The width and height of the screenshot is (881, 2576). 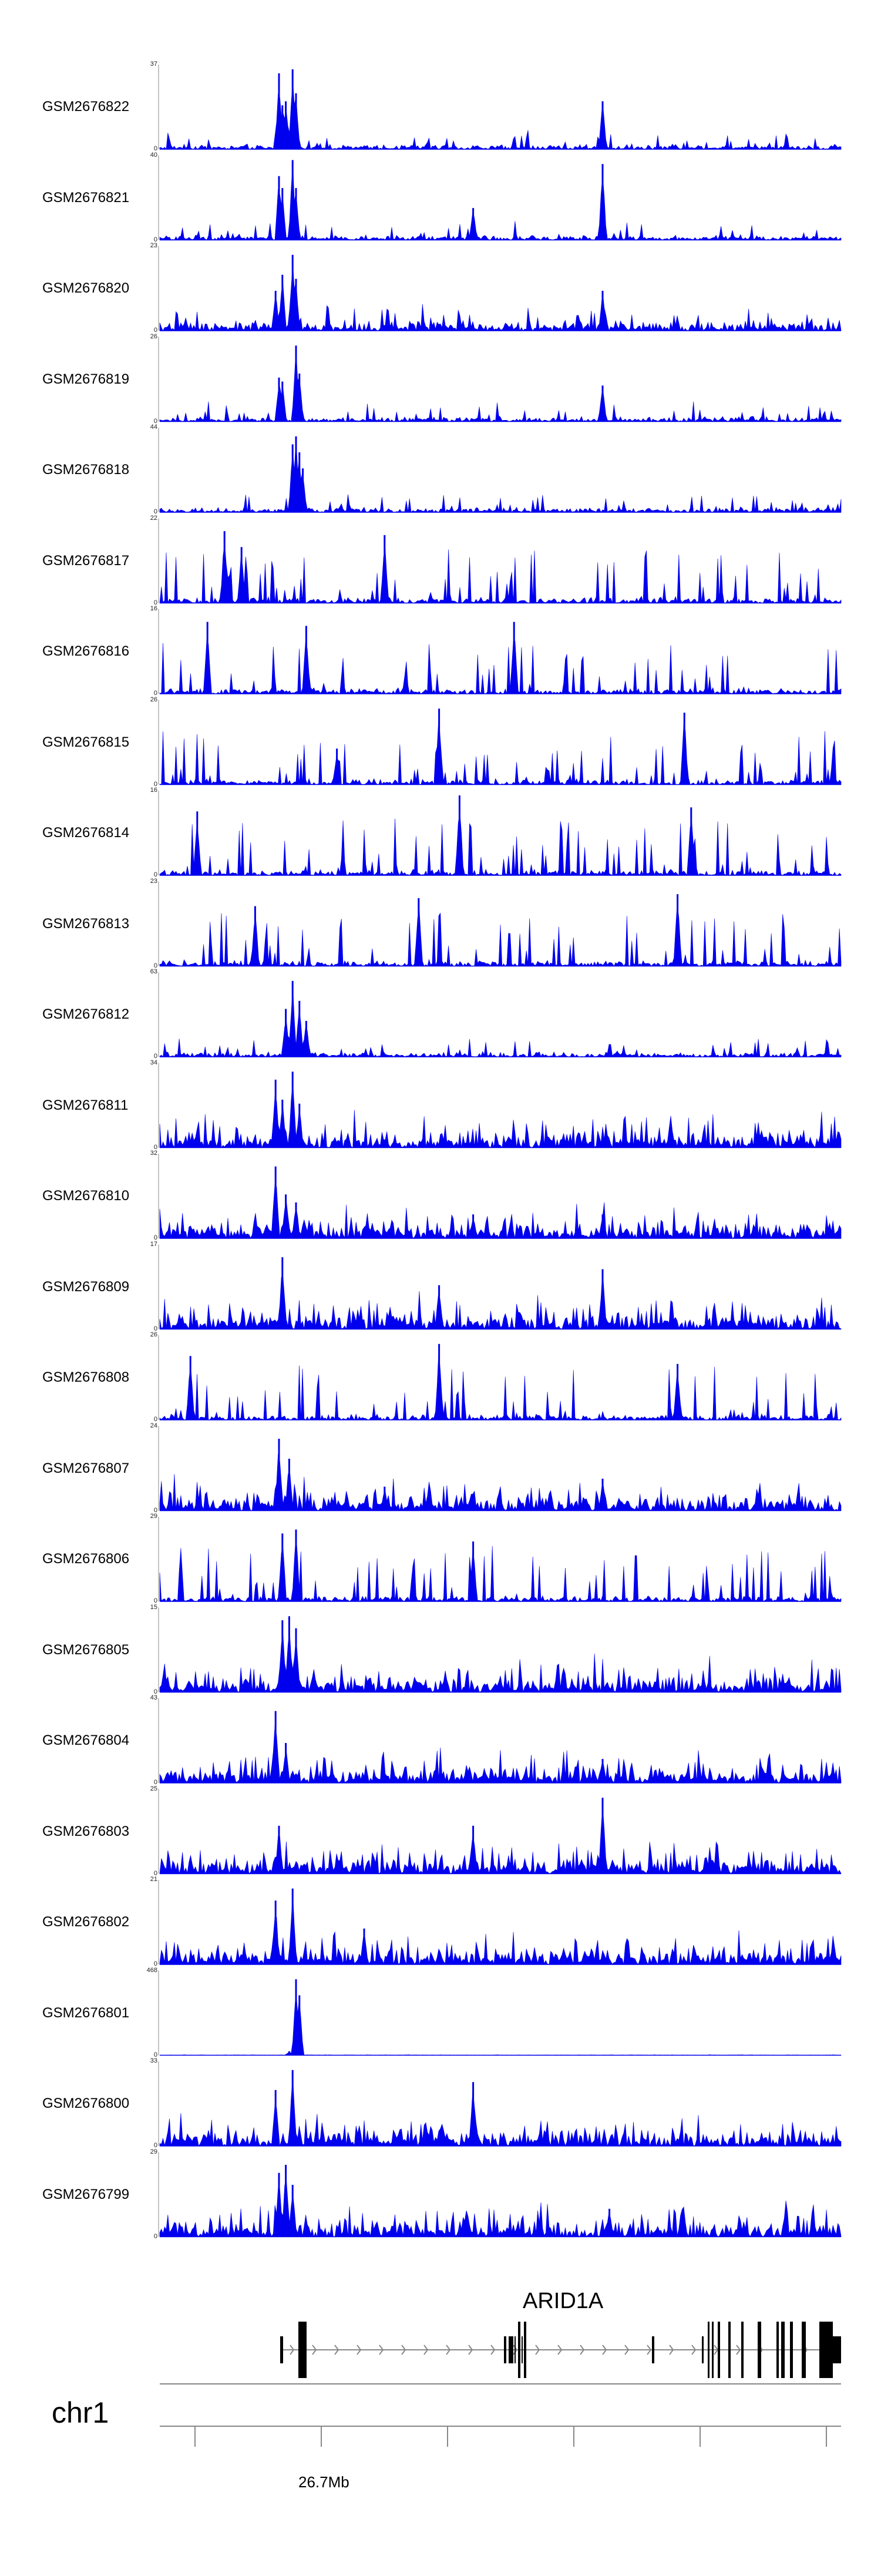 I want to click on track-label: GSM2676818, so click(x=86, y=470).